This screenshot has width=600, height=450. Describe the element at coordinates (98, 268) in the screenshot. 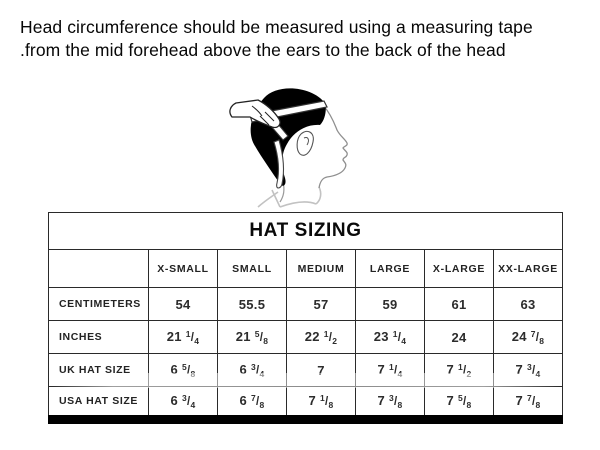

I see `corner-cell` at that location.